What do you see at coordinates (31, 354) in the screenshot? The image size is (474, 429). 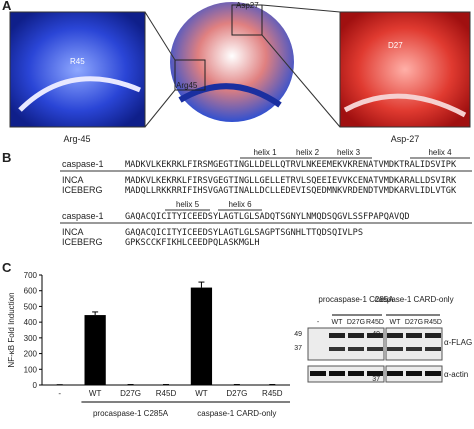 I see `y-tick-label: 200` at bounding box center [31, 354].